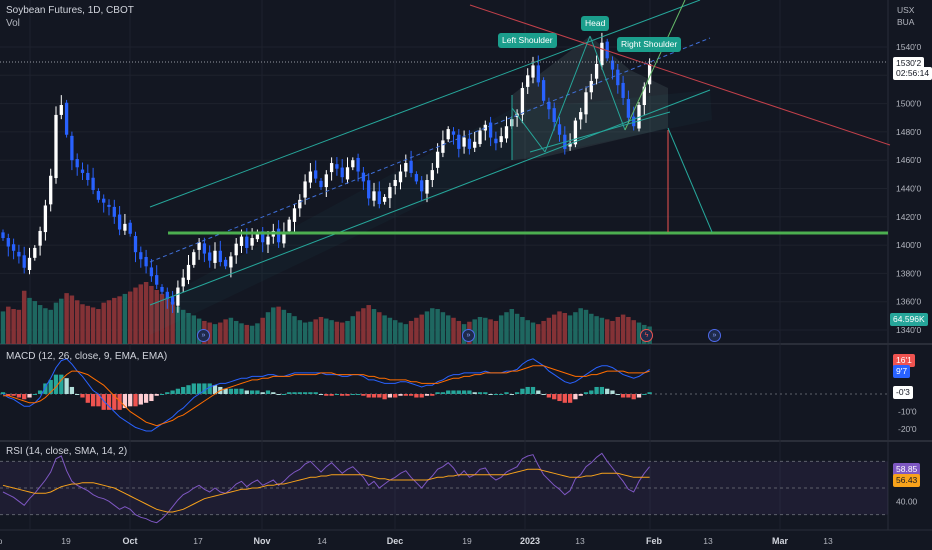 The height and width of the screenshot is (550, 932). Describe the element at coordinates (649, 44) in the screenshot. I see `right-shoulder-label: Right Shoulder` at that location.